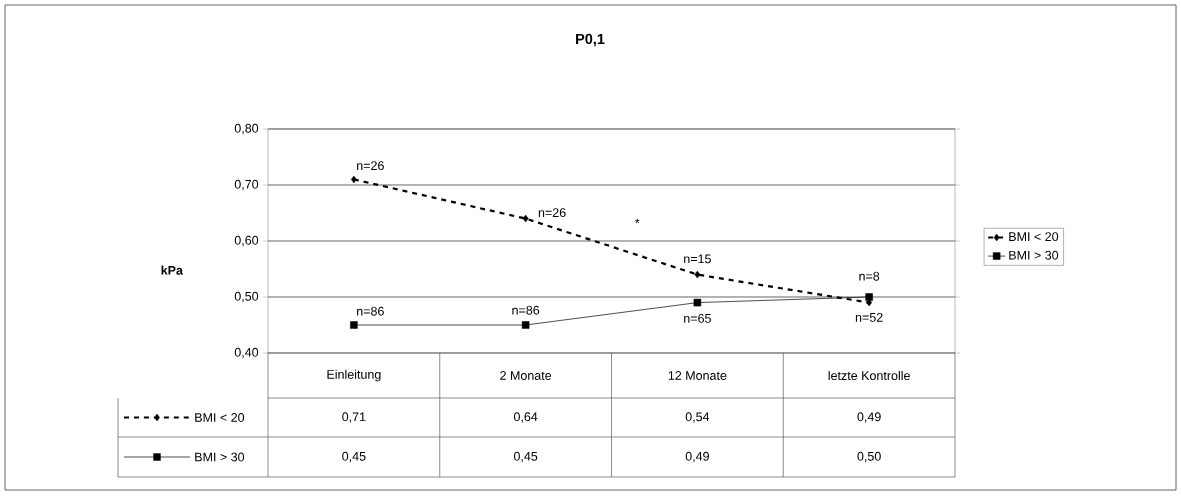 This screenshot has height=496, width=1181. Describe the element at coordinates (525, 417) in the screenshot. I see `data-label: 0,64` at that location.